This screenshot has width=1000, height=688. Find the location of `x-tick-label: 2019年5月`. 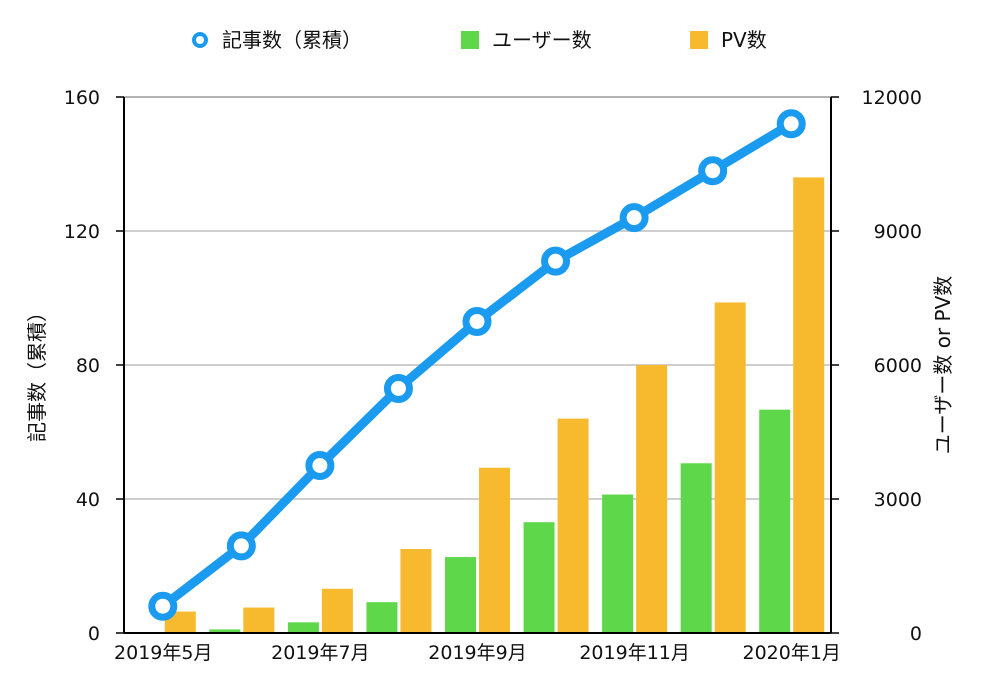

x-tick-label: 2019年5月 is located at coordinates (163, 653).